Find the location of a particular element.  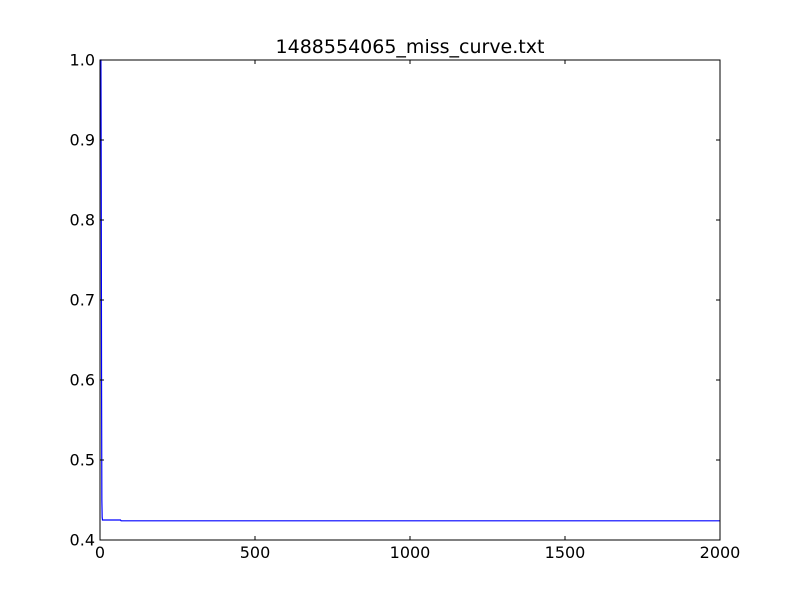

x-tick-label: 1500 is located at coordinates (565, 552).